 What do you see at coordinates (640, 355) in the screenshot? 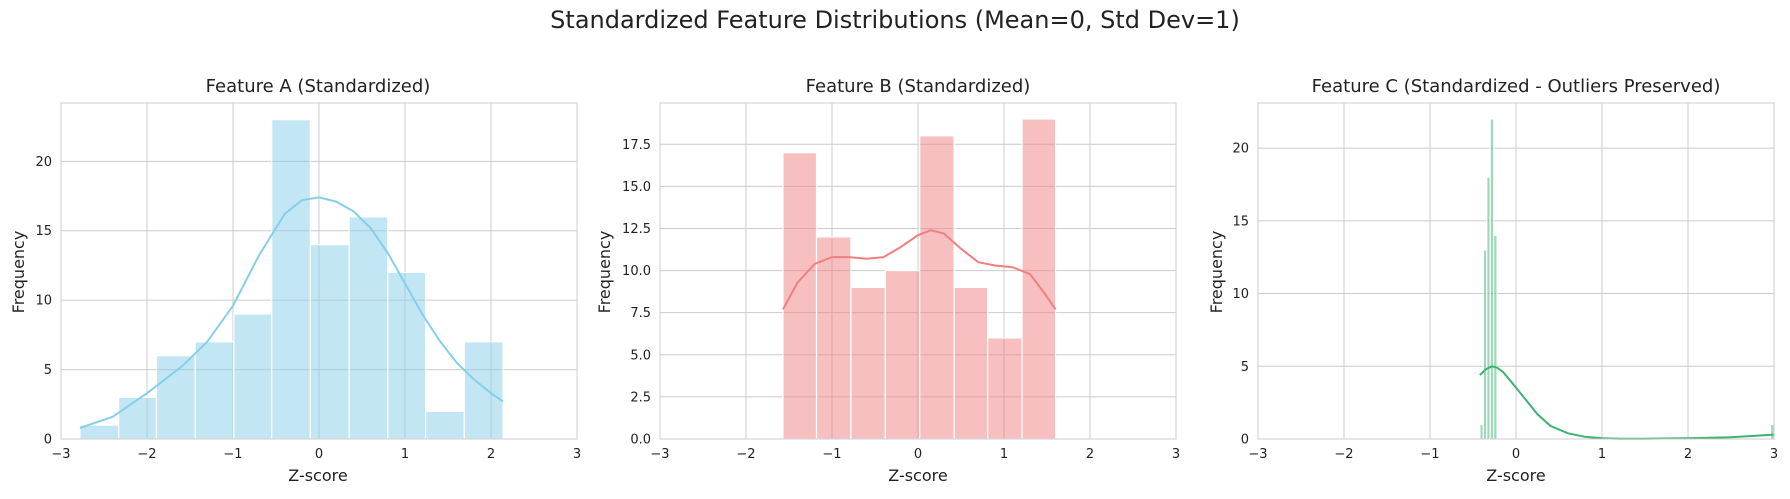
I see `y-tick-label: 5.0` at bounding box center [640, 355].